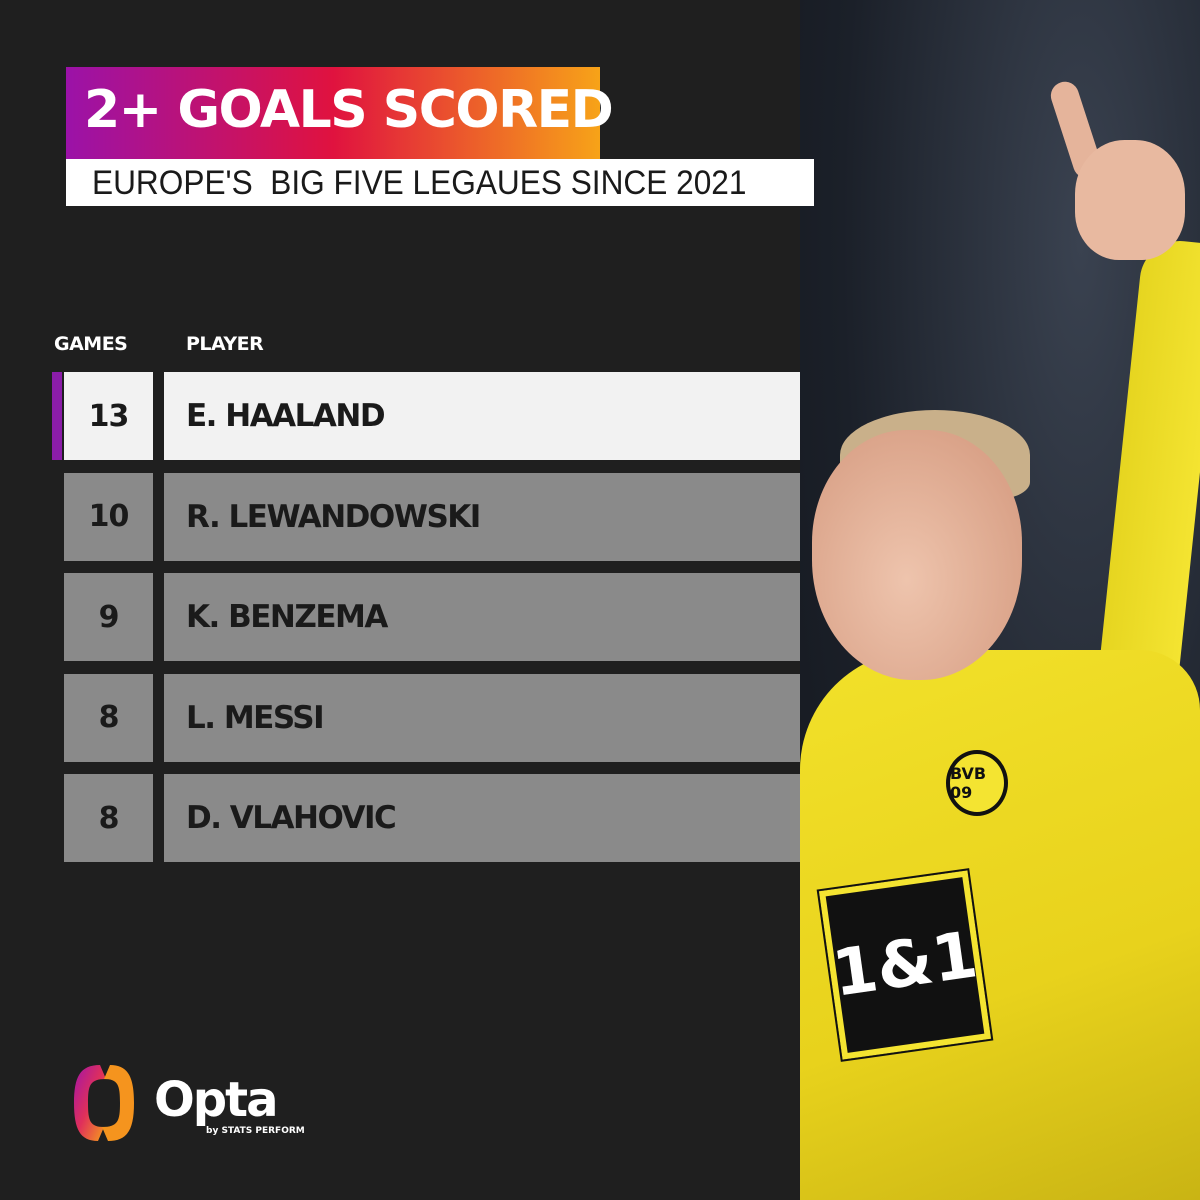 This screenshot has width=1200, height=1200. I want to click on club-badge: BVB 09, so click(977, 783).